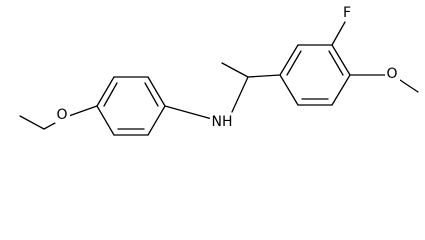  I want to click on atom-label: F, so click(347, 13).